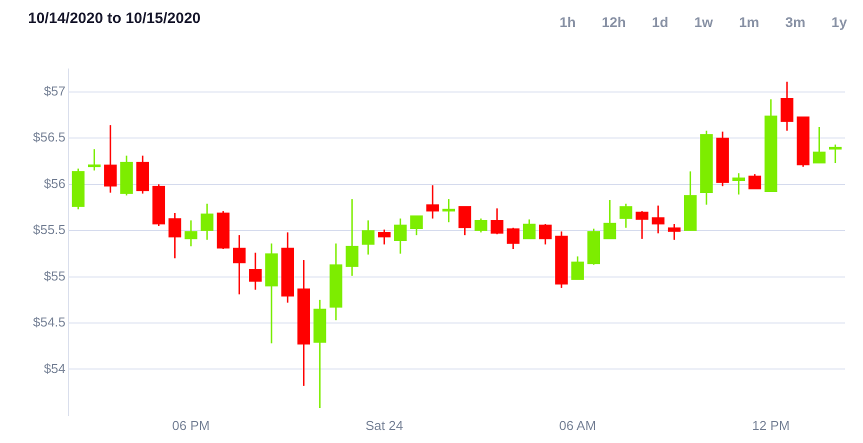  I want to click on y-tick-label: $55, so click(55, 276).